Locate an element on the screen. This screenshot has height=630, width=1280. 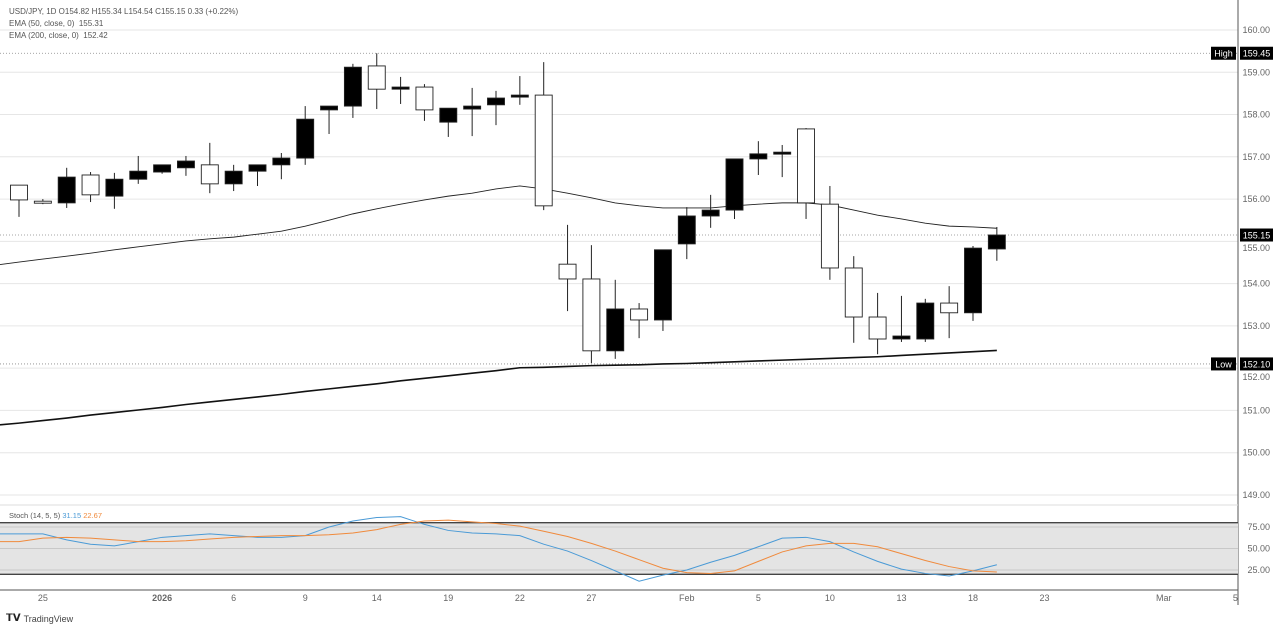
ema200-legend: EMA (200, close, 0) 152.42 is located at coordinates (58, 35).